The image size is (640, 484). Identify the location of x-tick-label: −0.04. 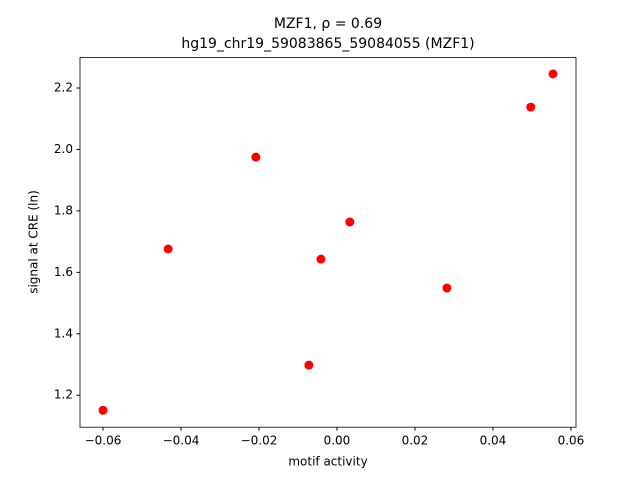
(181, 441).